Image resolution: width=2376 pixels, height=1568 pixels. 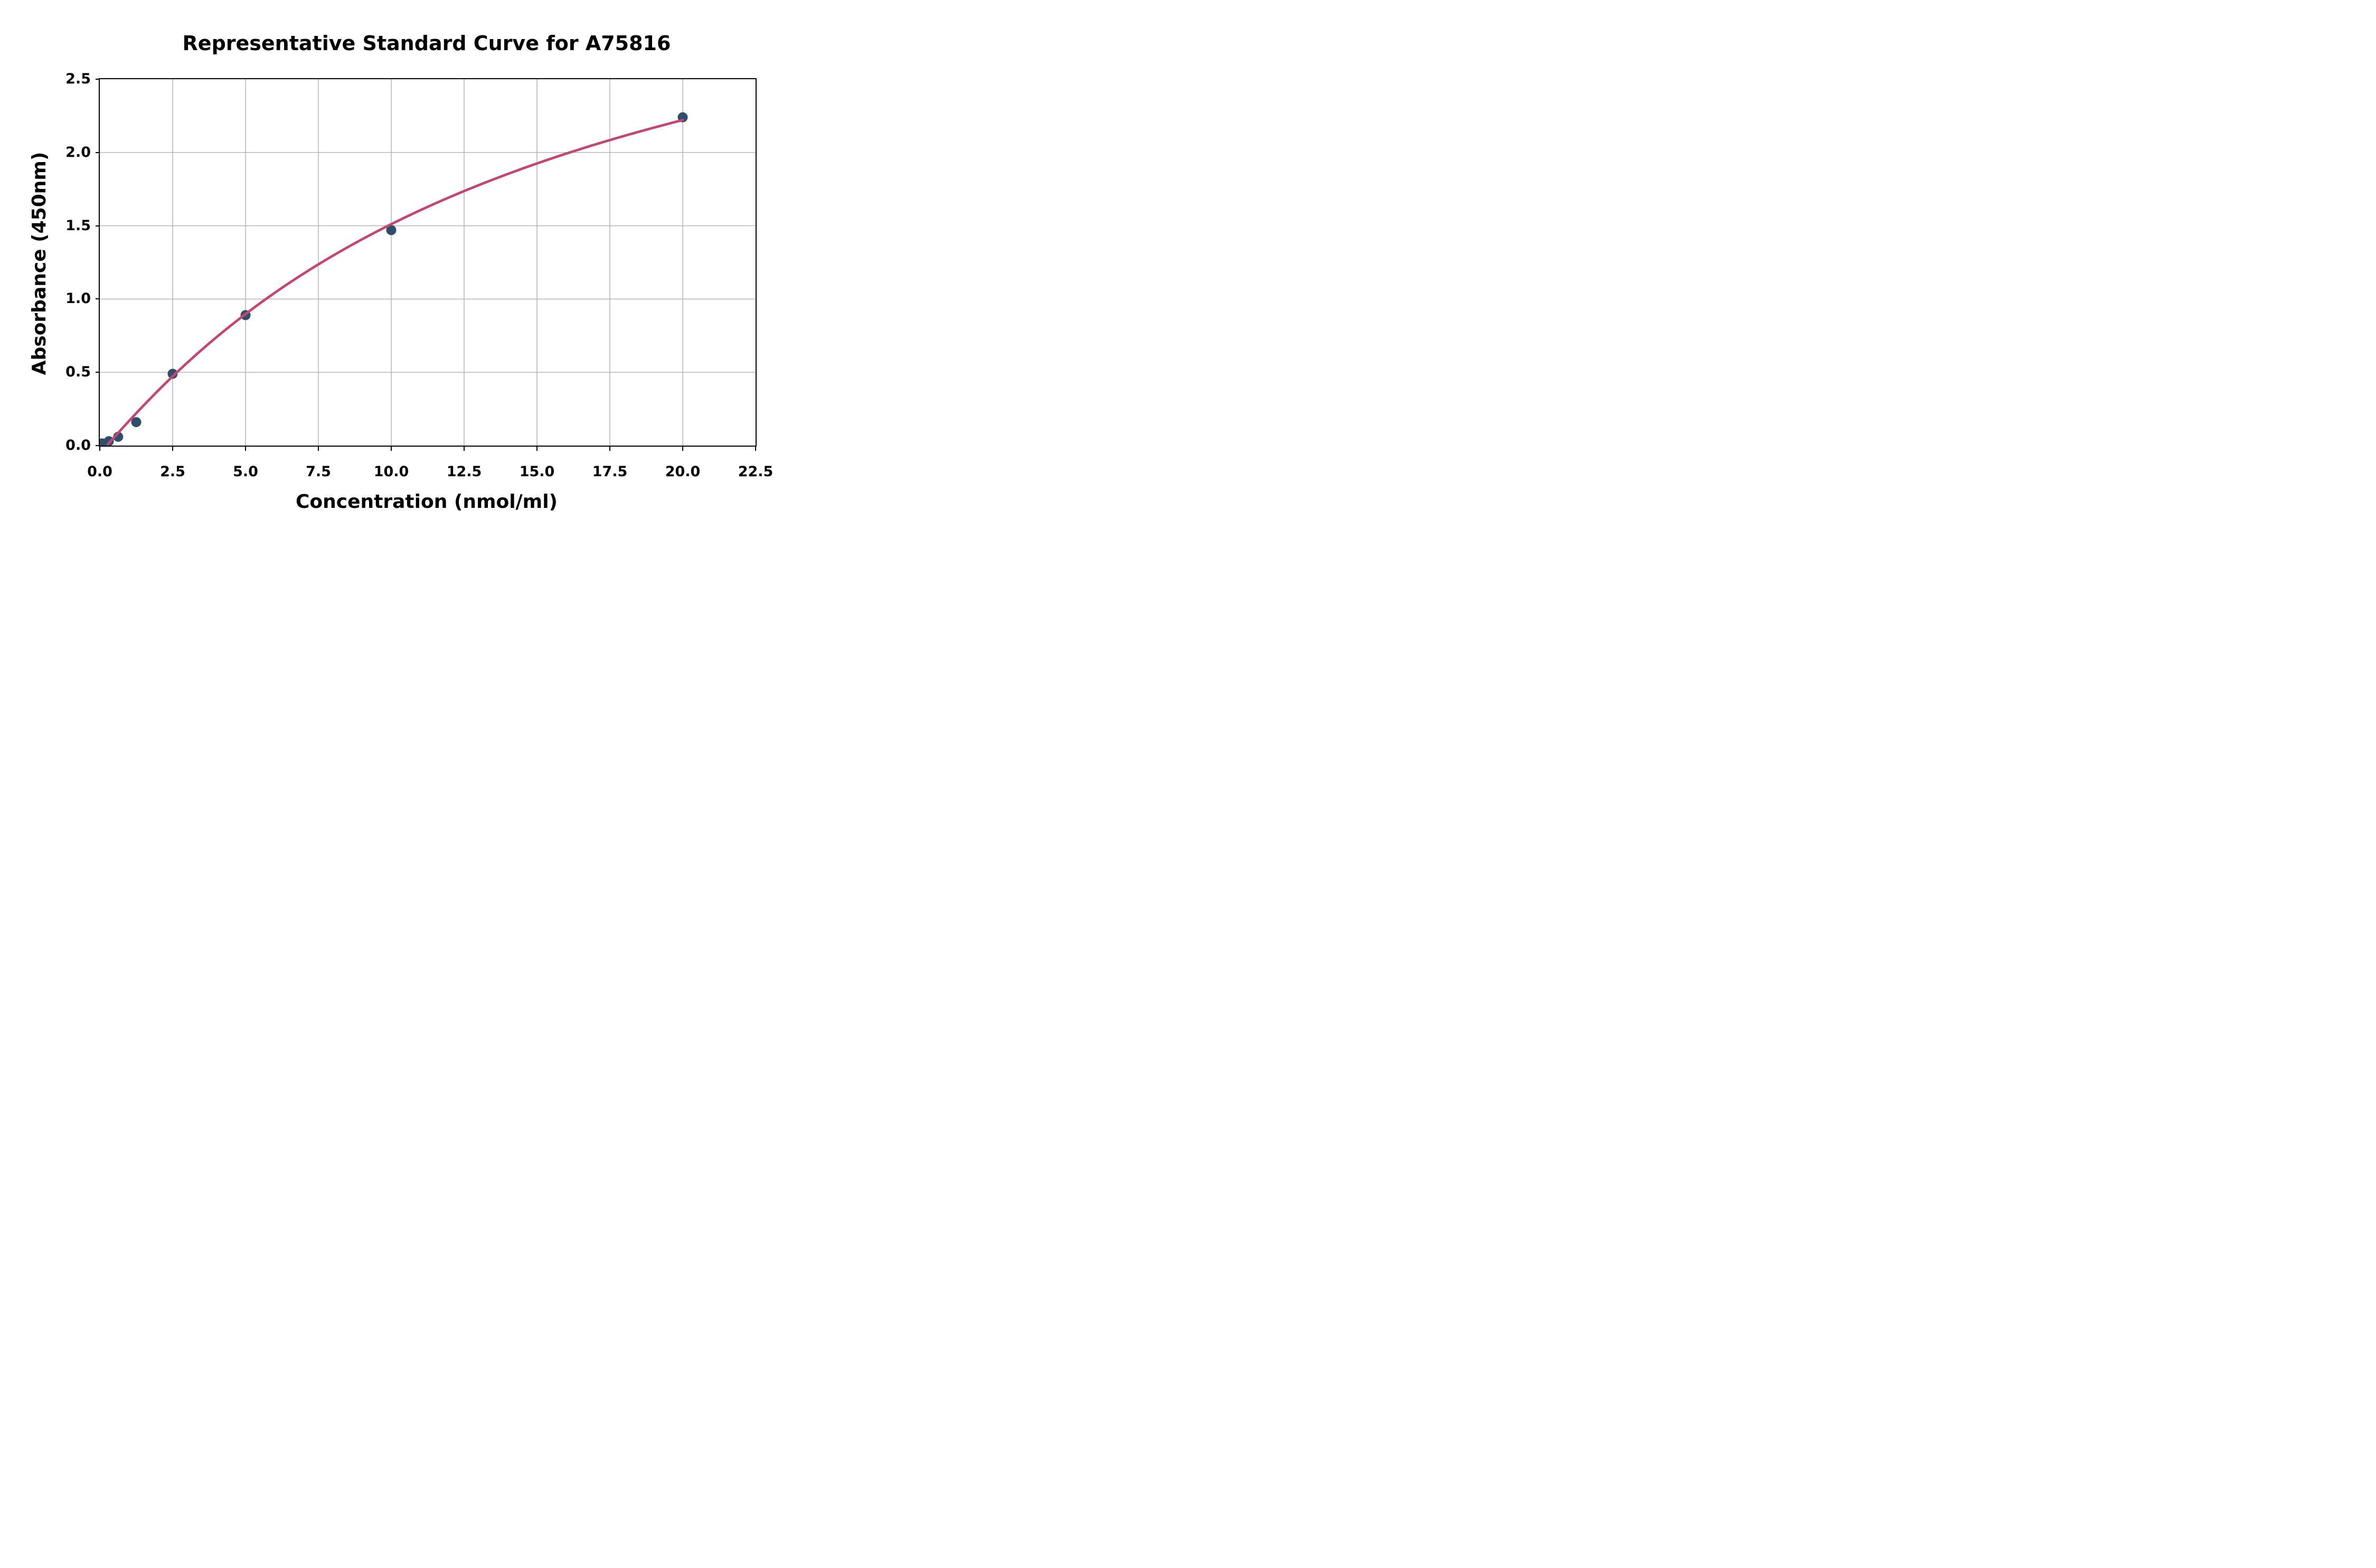 What do you see at coordinates (78, 372) in the screenshot?
I see `y-tick-label: 0.5` at bounding box center [78, 372].